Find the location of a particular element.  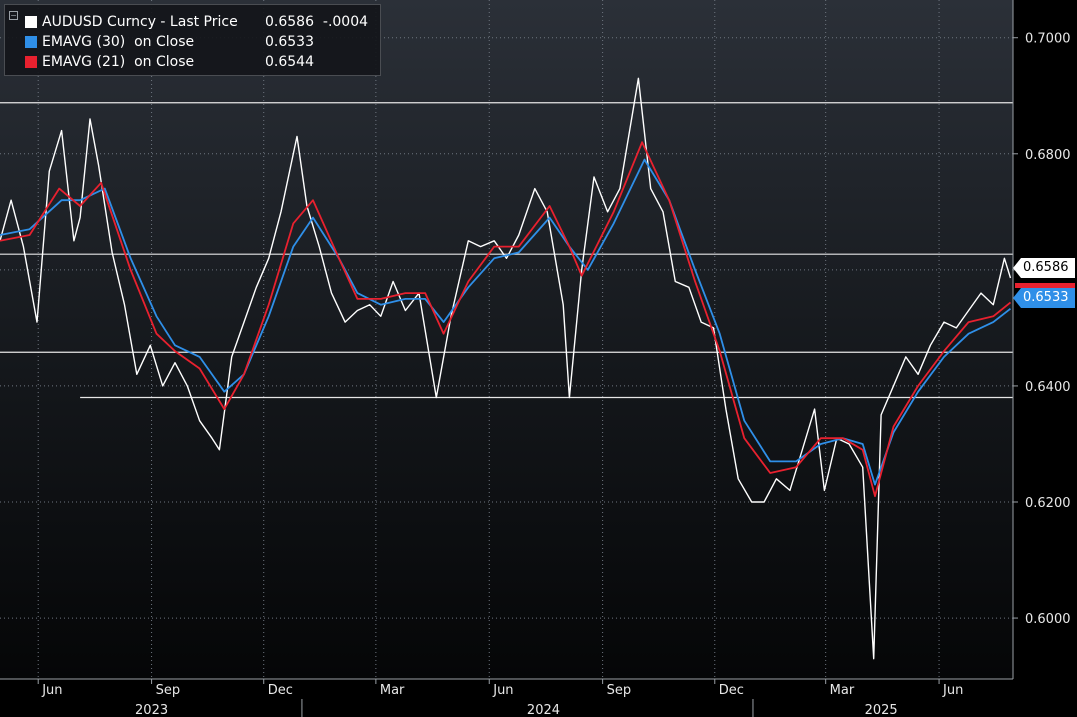

legend-swatch-ema21 is located at coordinates (31, 62).